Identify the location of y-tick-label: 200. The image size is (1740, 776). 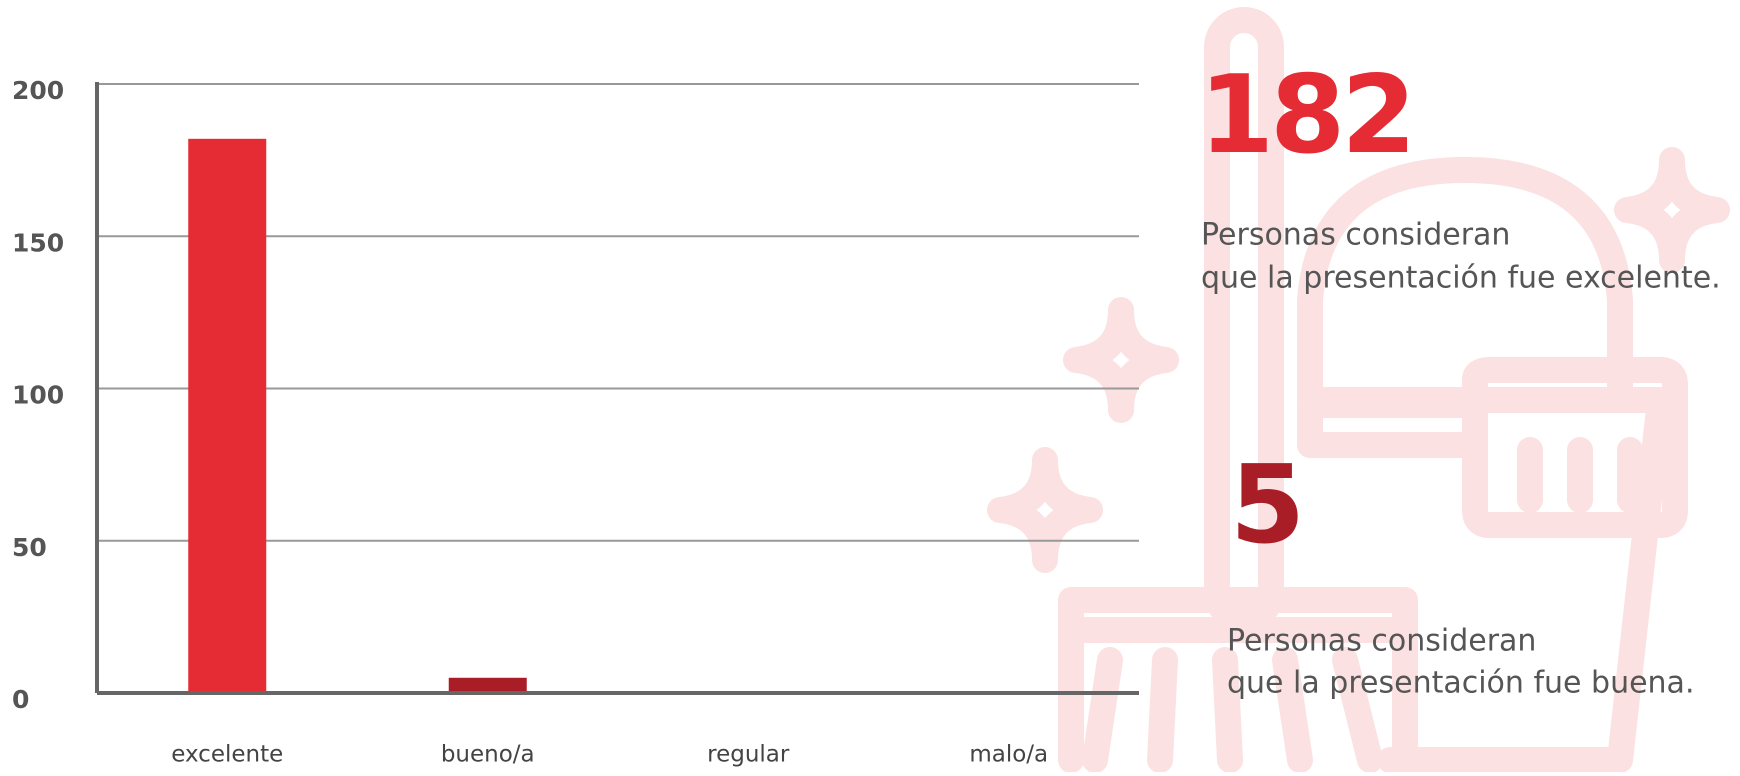
(38, 90).